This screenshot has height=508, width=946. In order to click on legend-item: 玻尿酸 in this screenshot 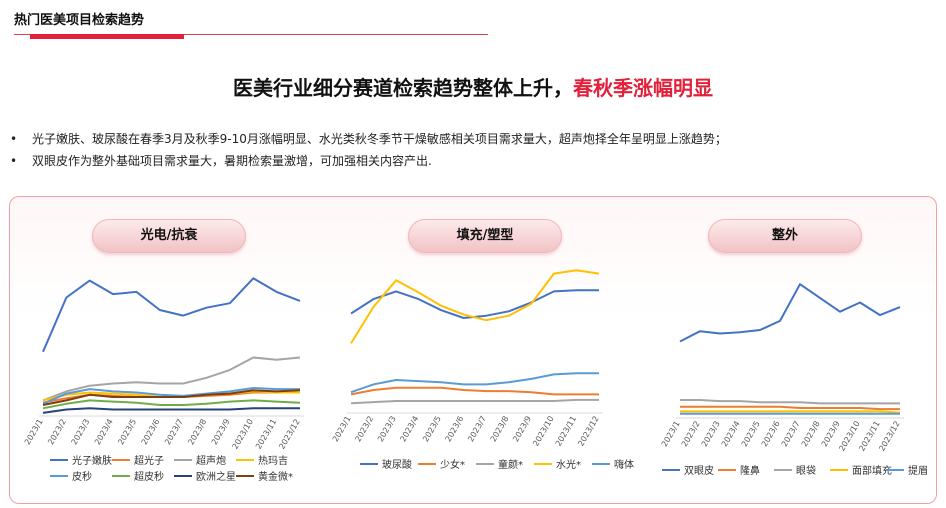, I will do `click(386, 463)`.